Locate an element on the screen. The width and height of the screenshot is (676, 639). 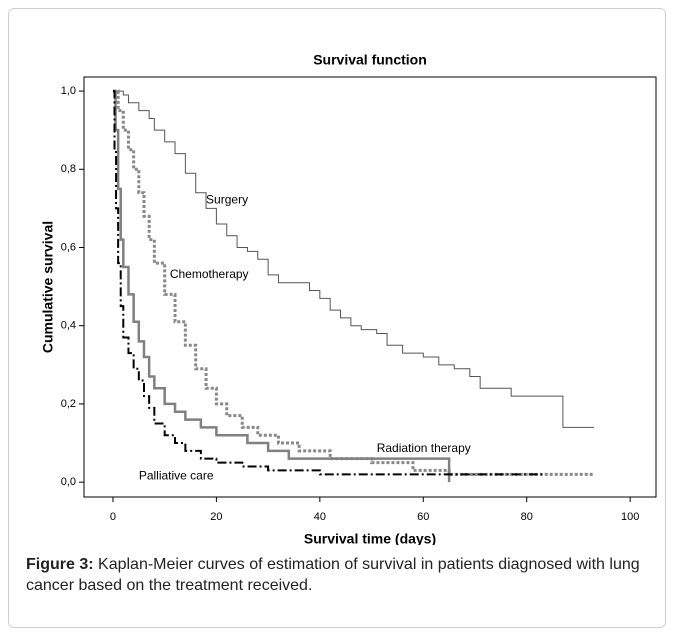
y-tick-label: 0,4 is located at coordinates (68, 326).